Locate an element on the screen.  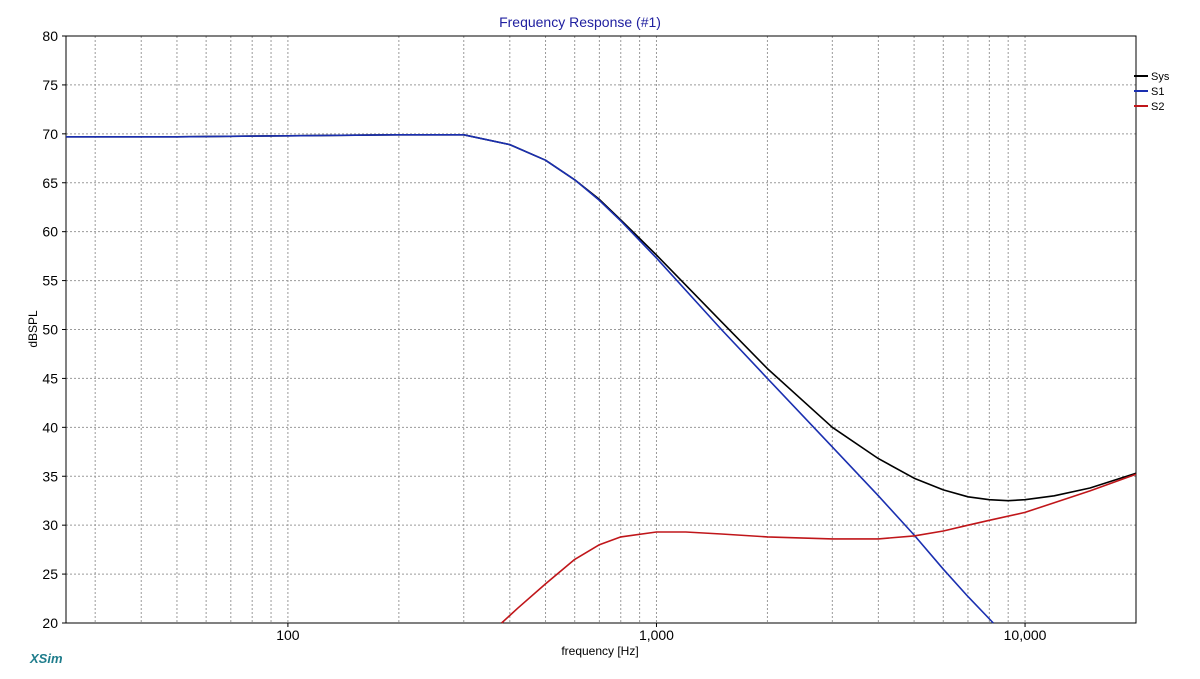
series-line-s2 is located at coordinates (819, 548).